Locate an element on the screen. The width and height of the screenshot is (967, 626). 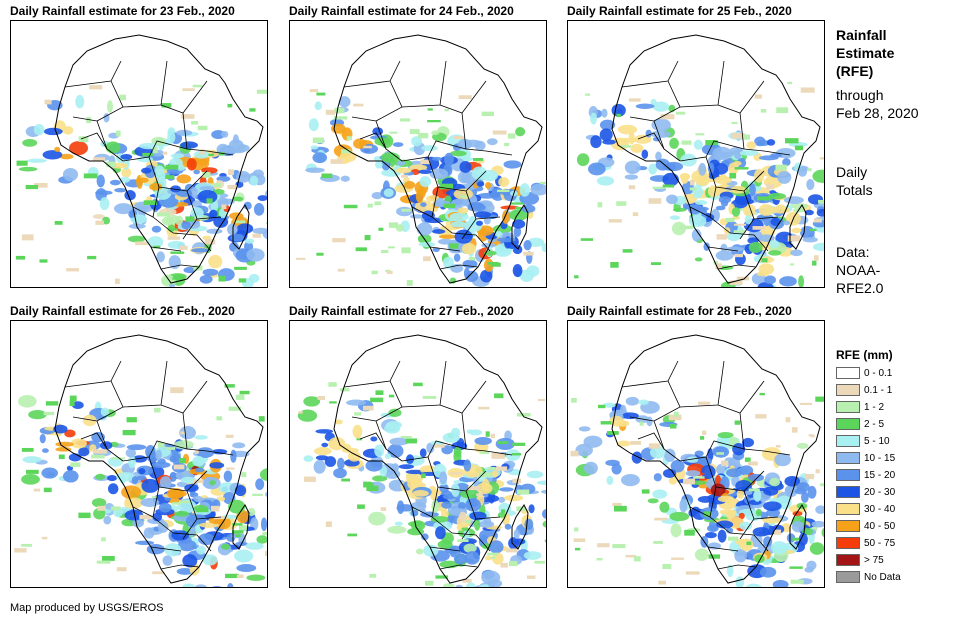
legend-label: 2 - 5 is located at coordinates (874, 424).